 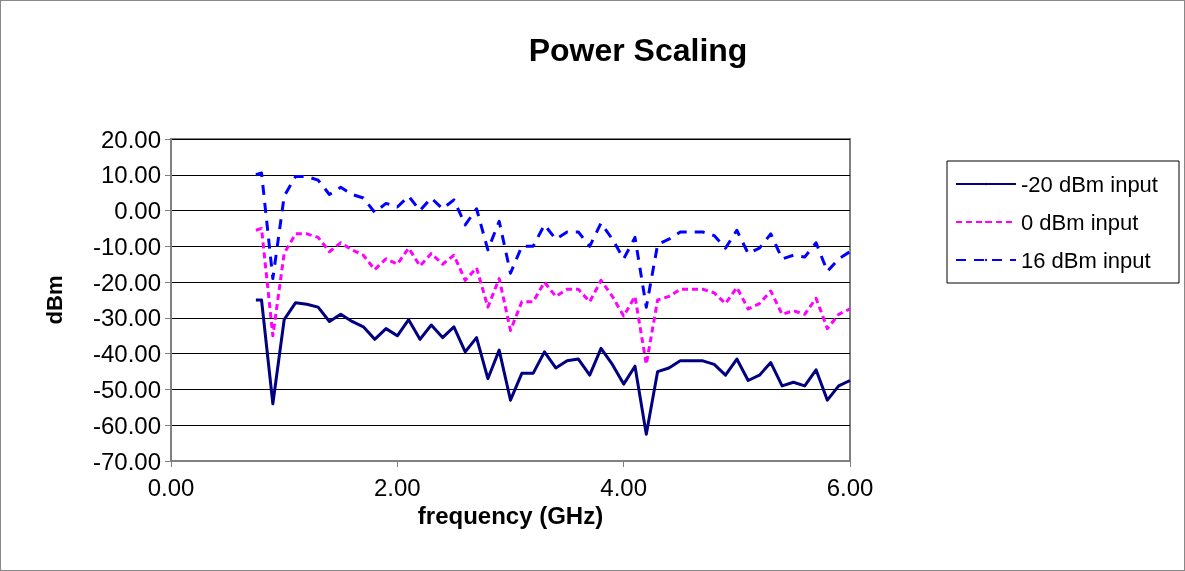 What do you see at coordinates (1089, 184) in the screenshot?
I see `legend-label: -20 dBm input` at bounding box center [1089, 184].